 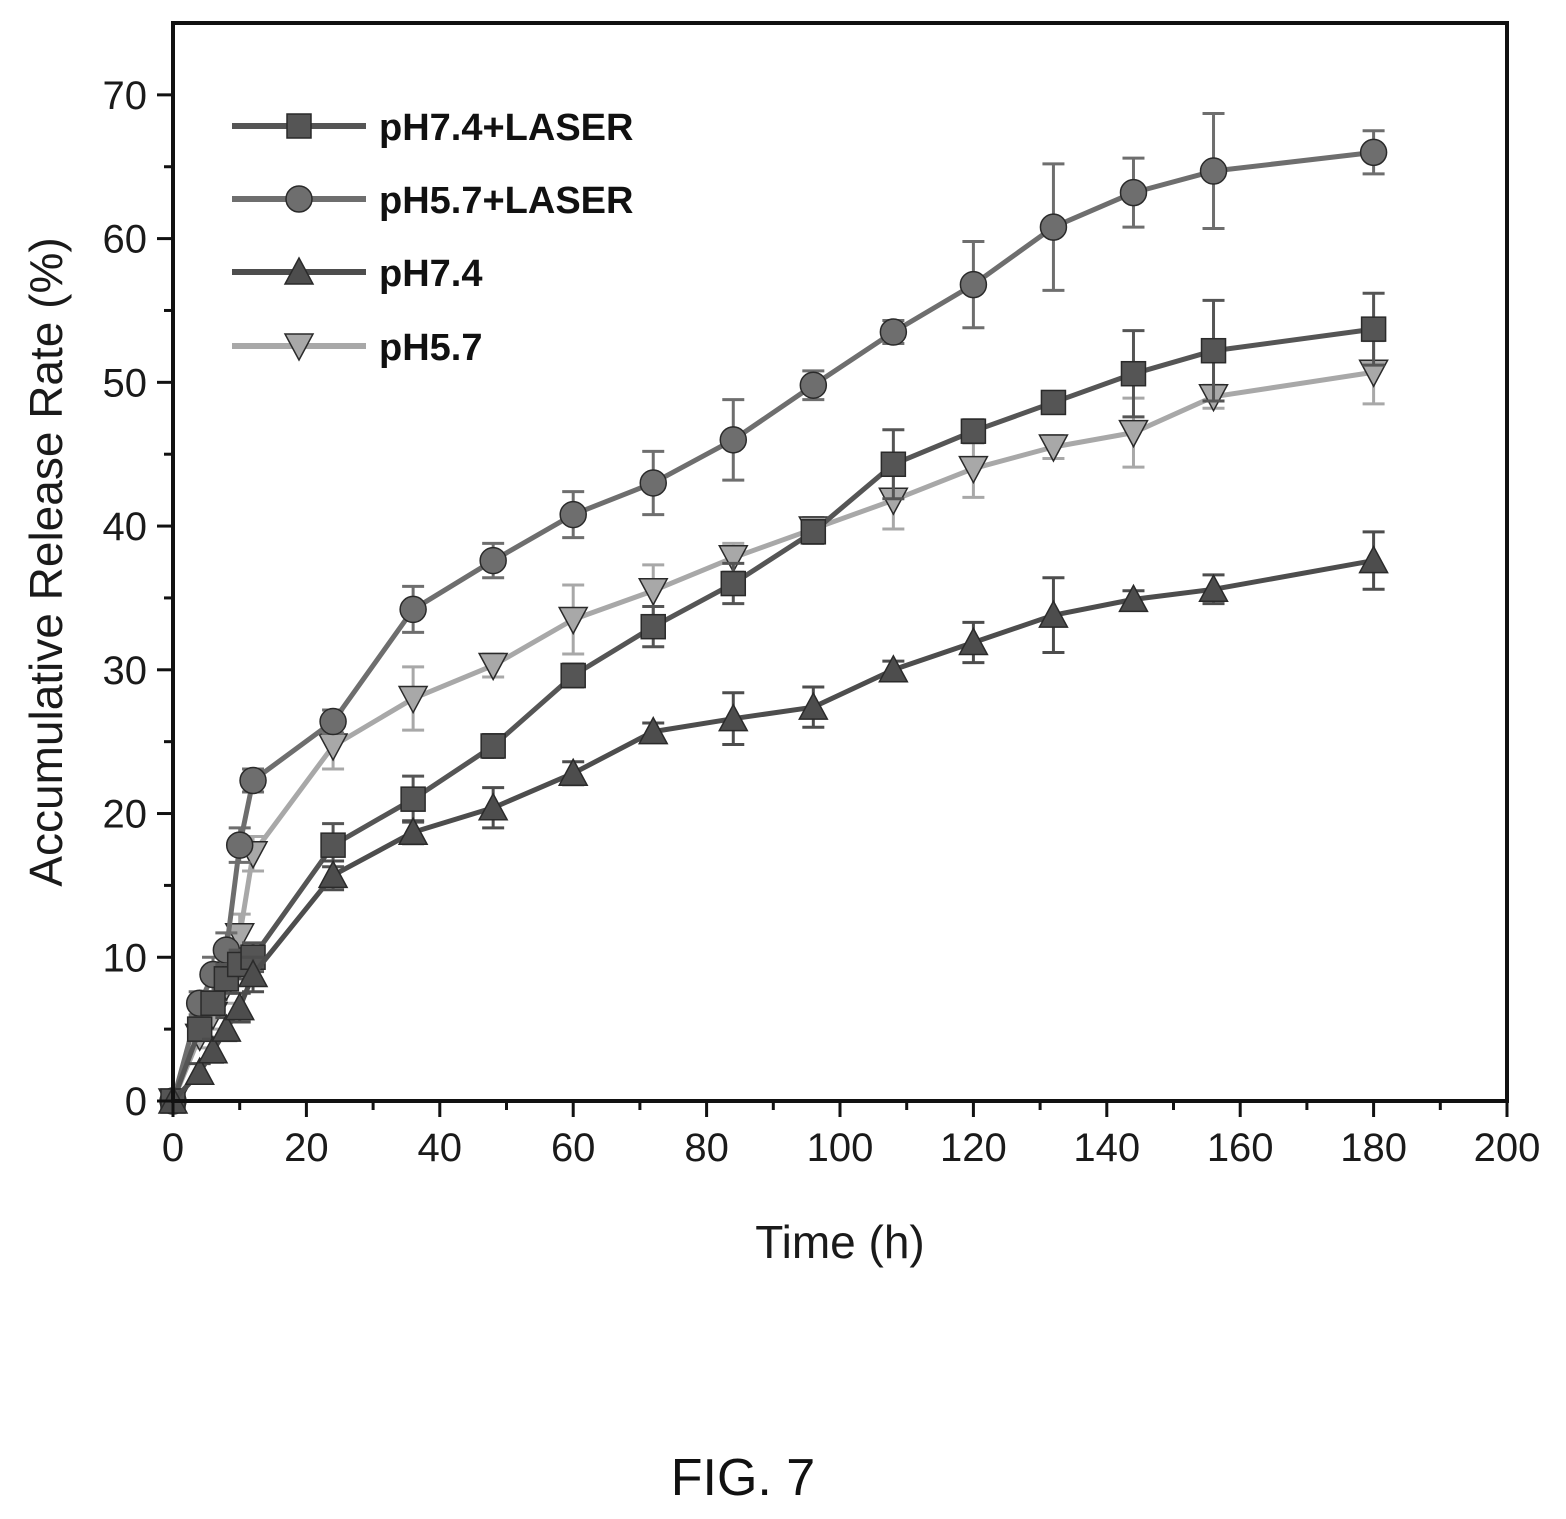 What do you see at coordinates (125, 96) in the screenshot?
I see `y-tick-label: 70` at bounding box center [125, 96].